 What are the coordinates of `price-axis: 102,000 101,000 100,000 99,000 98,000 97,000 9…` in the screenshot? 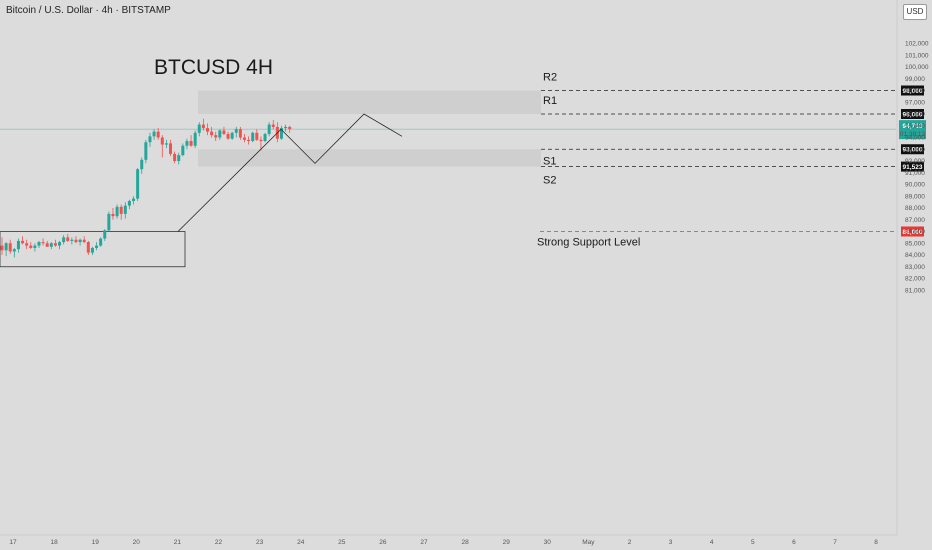 It's located at (912, 267).